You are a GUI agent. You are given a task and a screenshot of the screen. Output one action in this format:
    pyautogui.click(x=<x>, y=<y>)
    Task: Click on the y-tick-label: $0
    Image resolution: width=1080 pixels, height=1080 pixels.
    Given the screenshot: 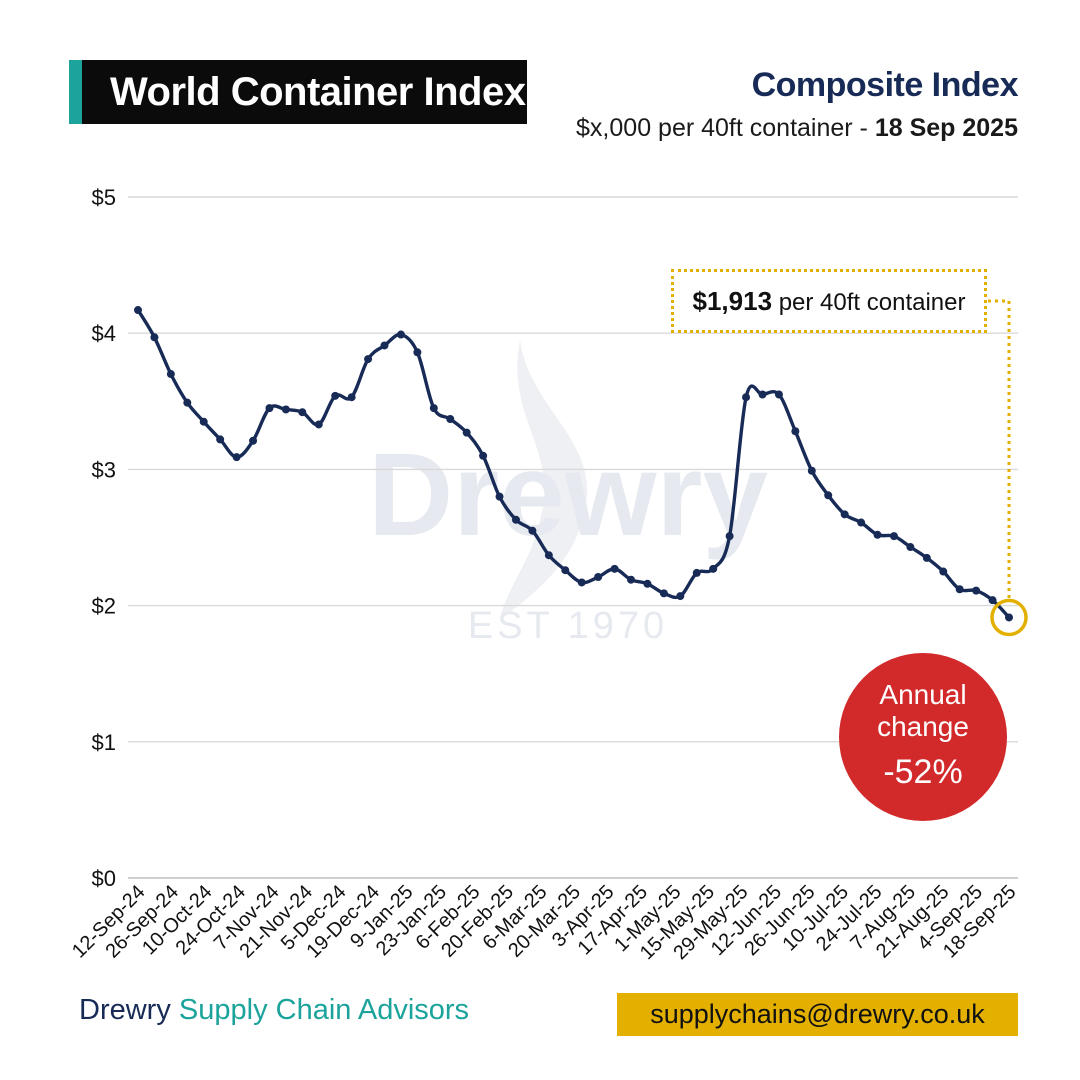 What is the action you would take?
    pyautogui.click(x=104, y=878)
    